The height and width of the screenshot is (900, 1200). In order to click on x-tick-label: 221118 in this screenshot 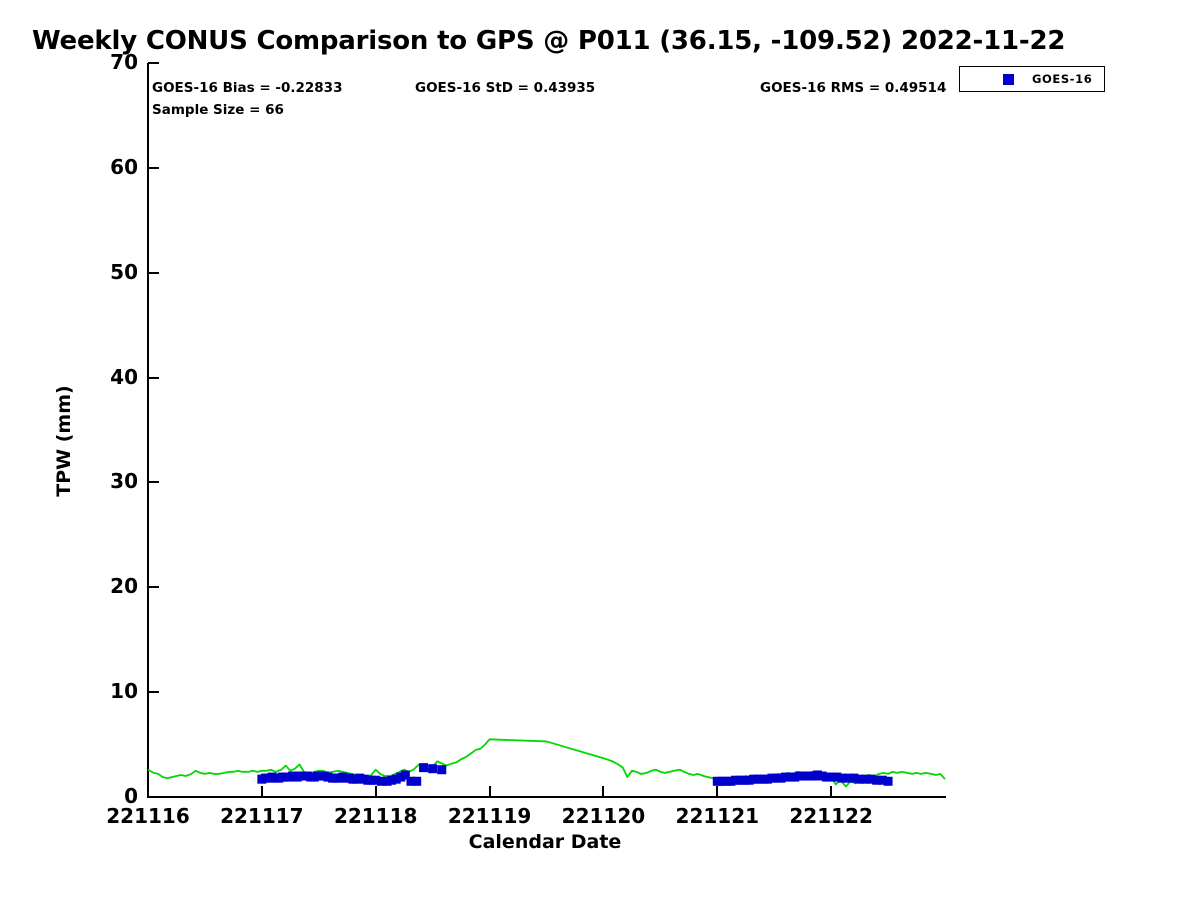, I will do `click(375, 816)`.